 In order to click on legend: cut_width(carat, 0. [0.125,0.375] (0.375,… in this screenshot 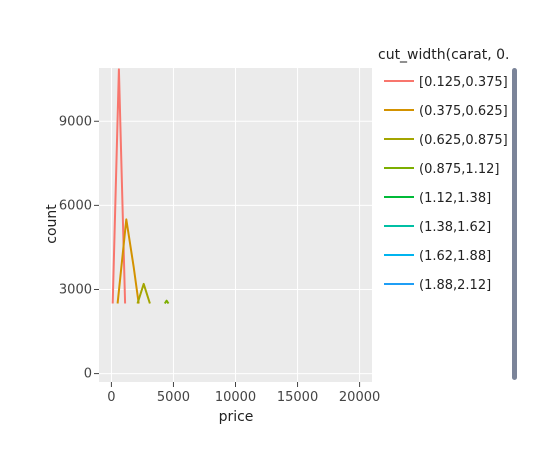, I will do `click(443, 170)`.